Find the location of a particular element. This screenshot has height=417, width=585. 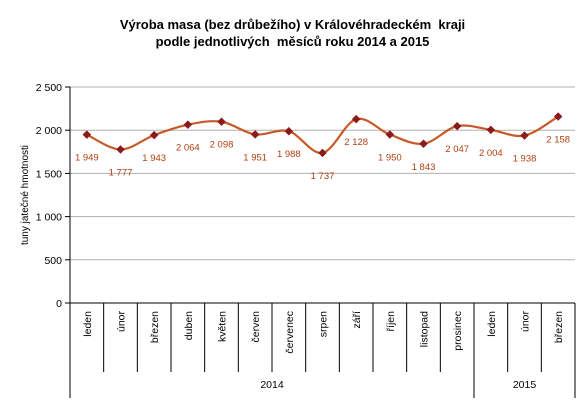

data-label: 1 988 is located at coordinates (289, 154).